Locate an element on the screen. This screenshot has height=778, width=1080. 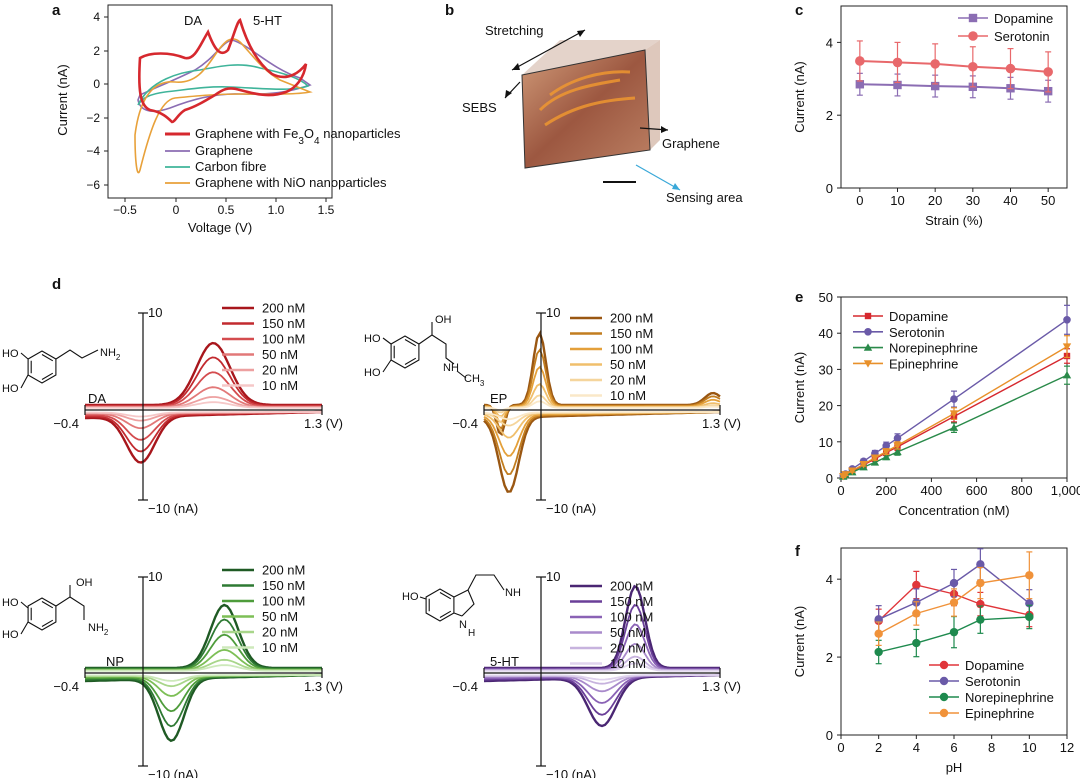
panel-a-curve-nio is located at coordinates (223, 106).